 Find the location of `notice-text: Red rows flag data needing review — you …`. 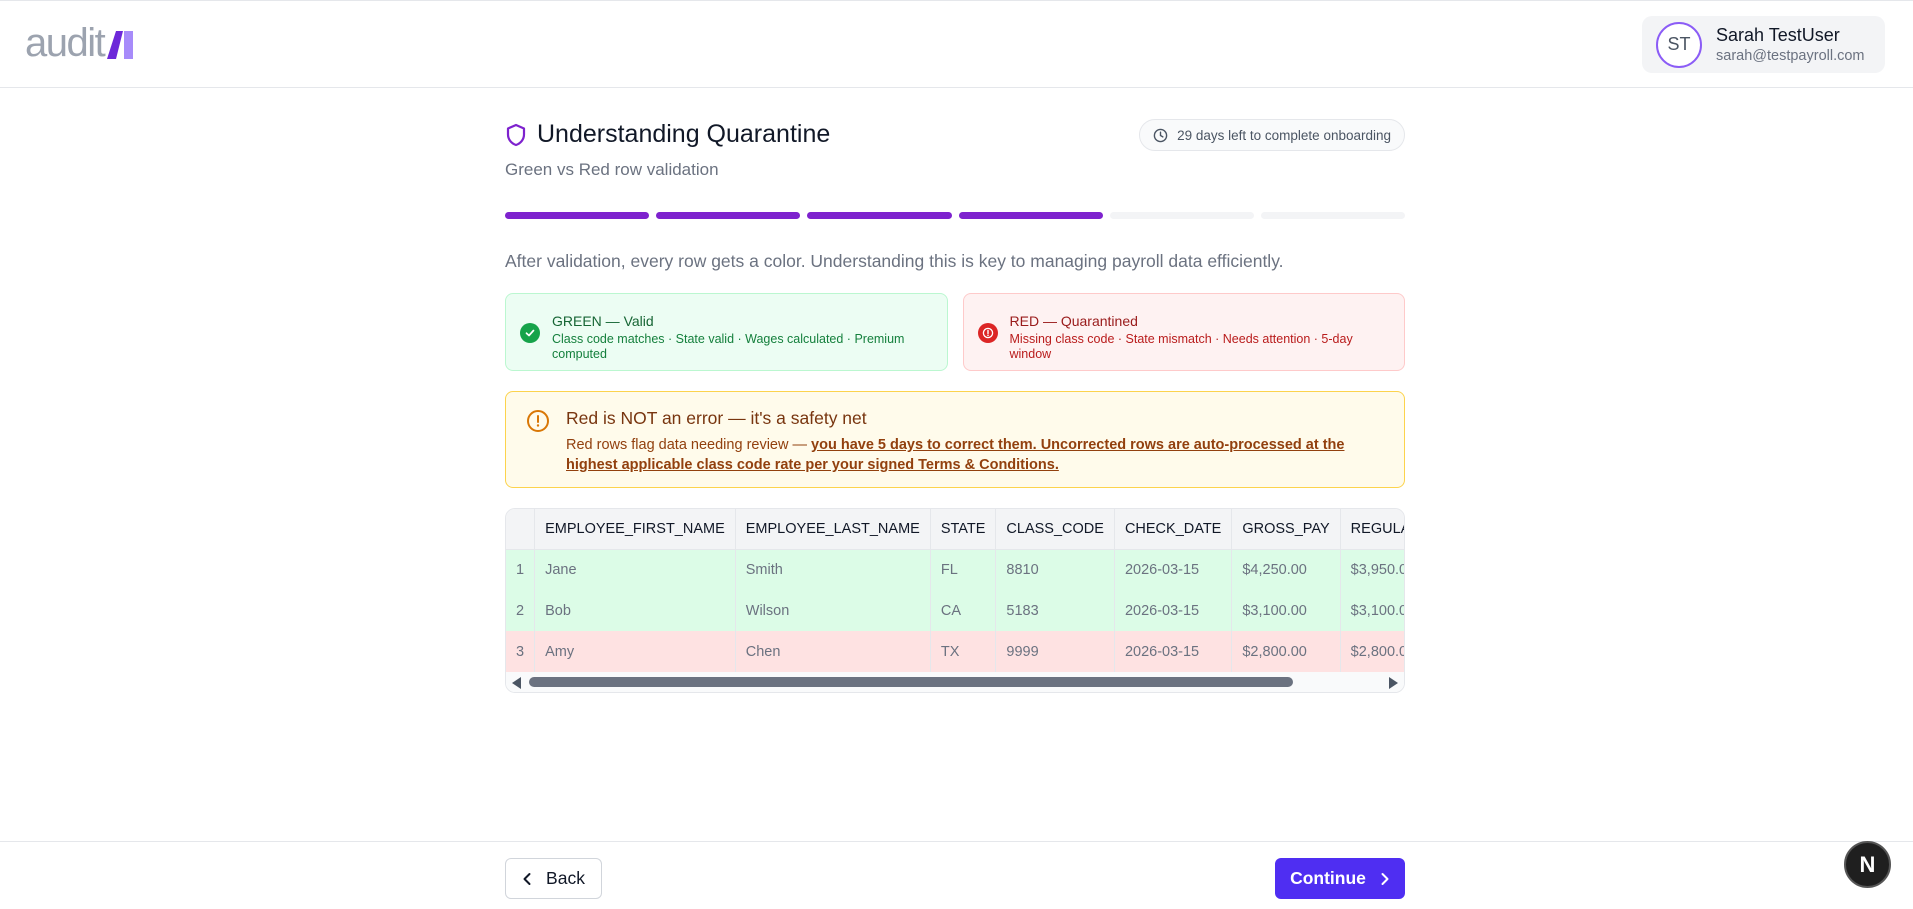

notice-text: Red rows flag data needing review — you … is located at coordinates (975, 455).